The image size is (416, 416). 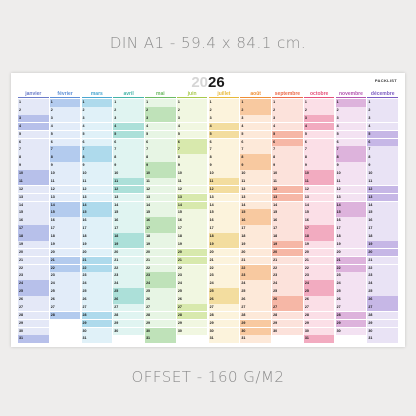 I want to click on day-cell: 5, so click(x=351, y=134).